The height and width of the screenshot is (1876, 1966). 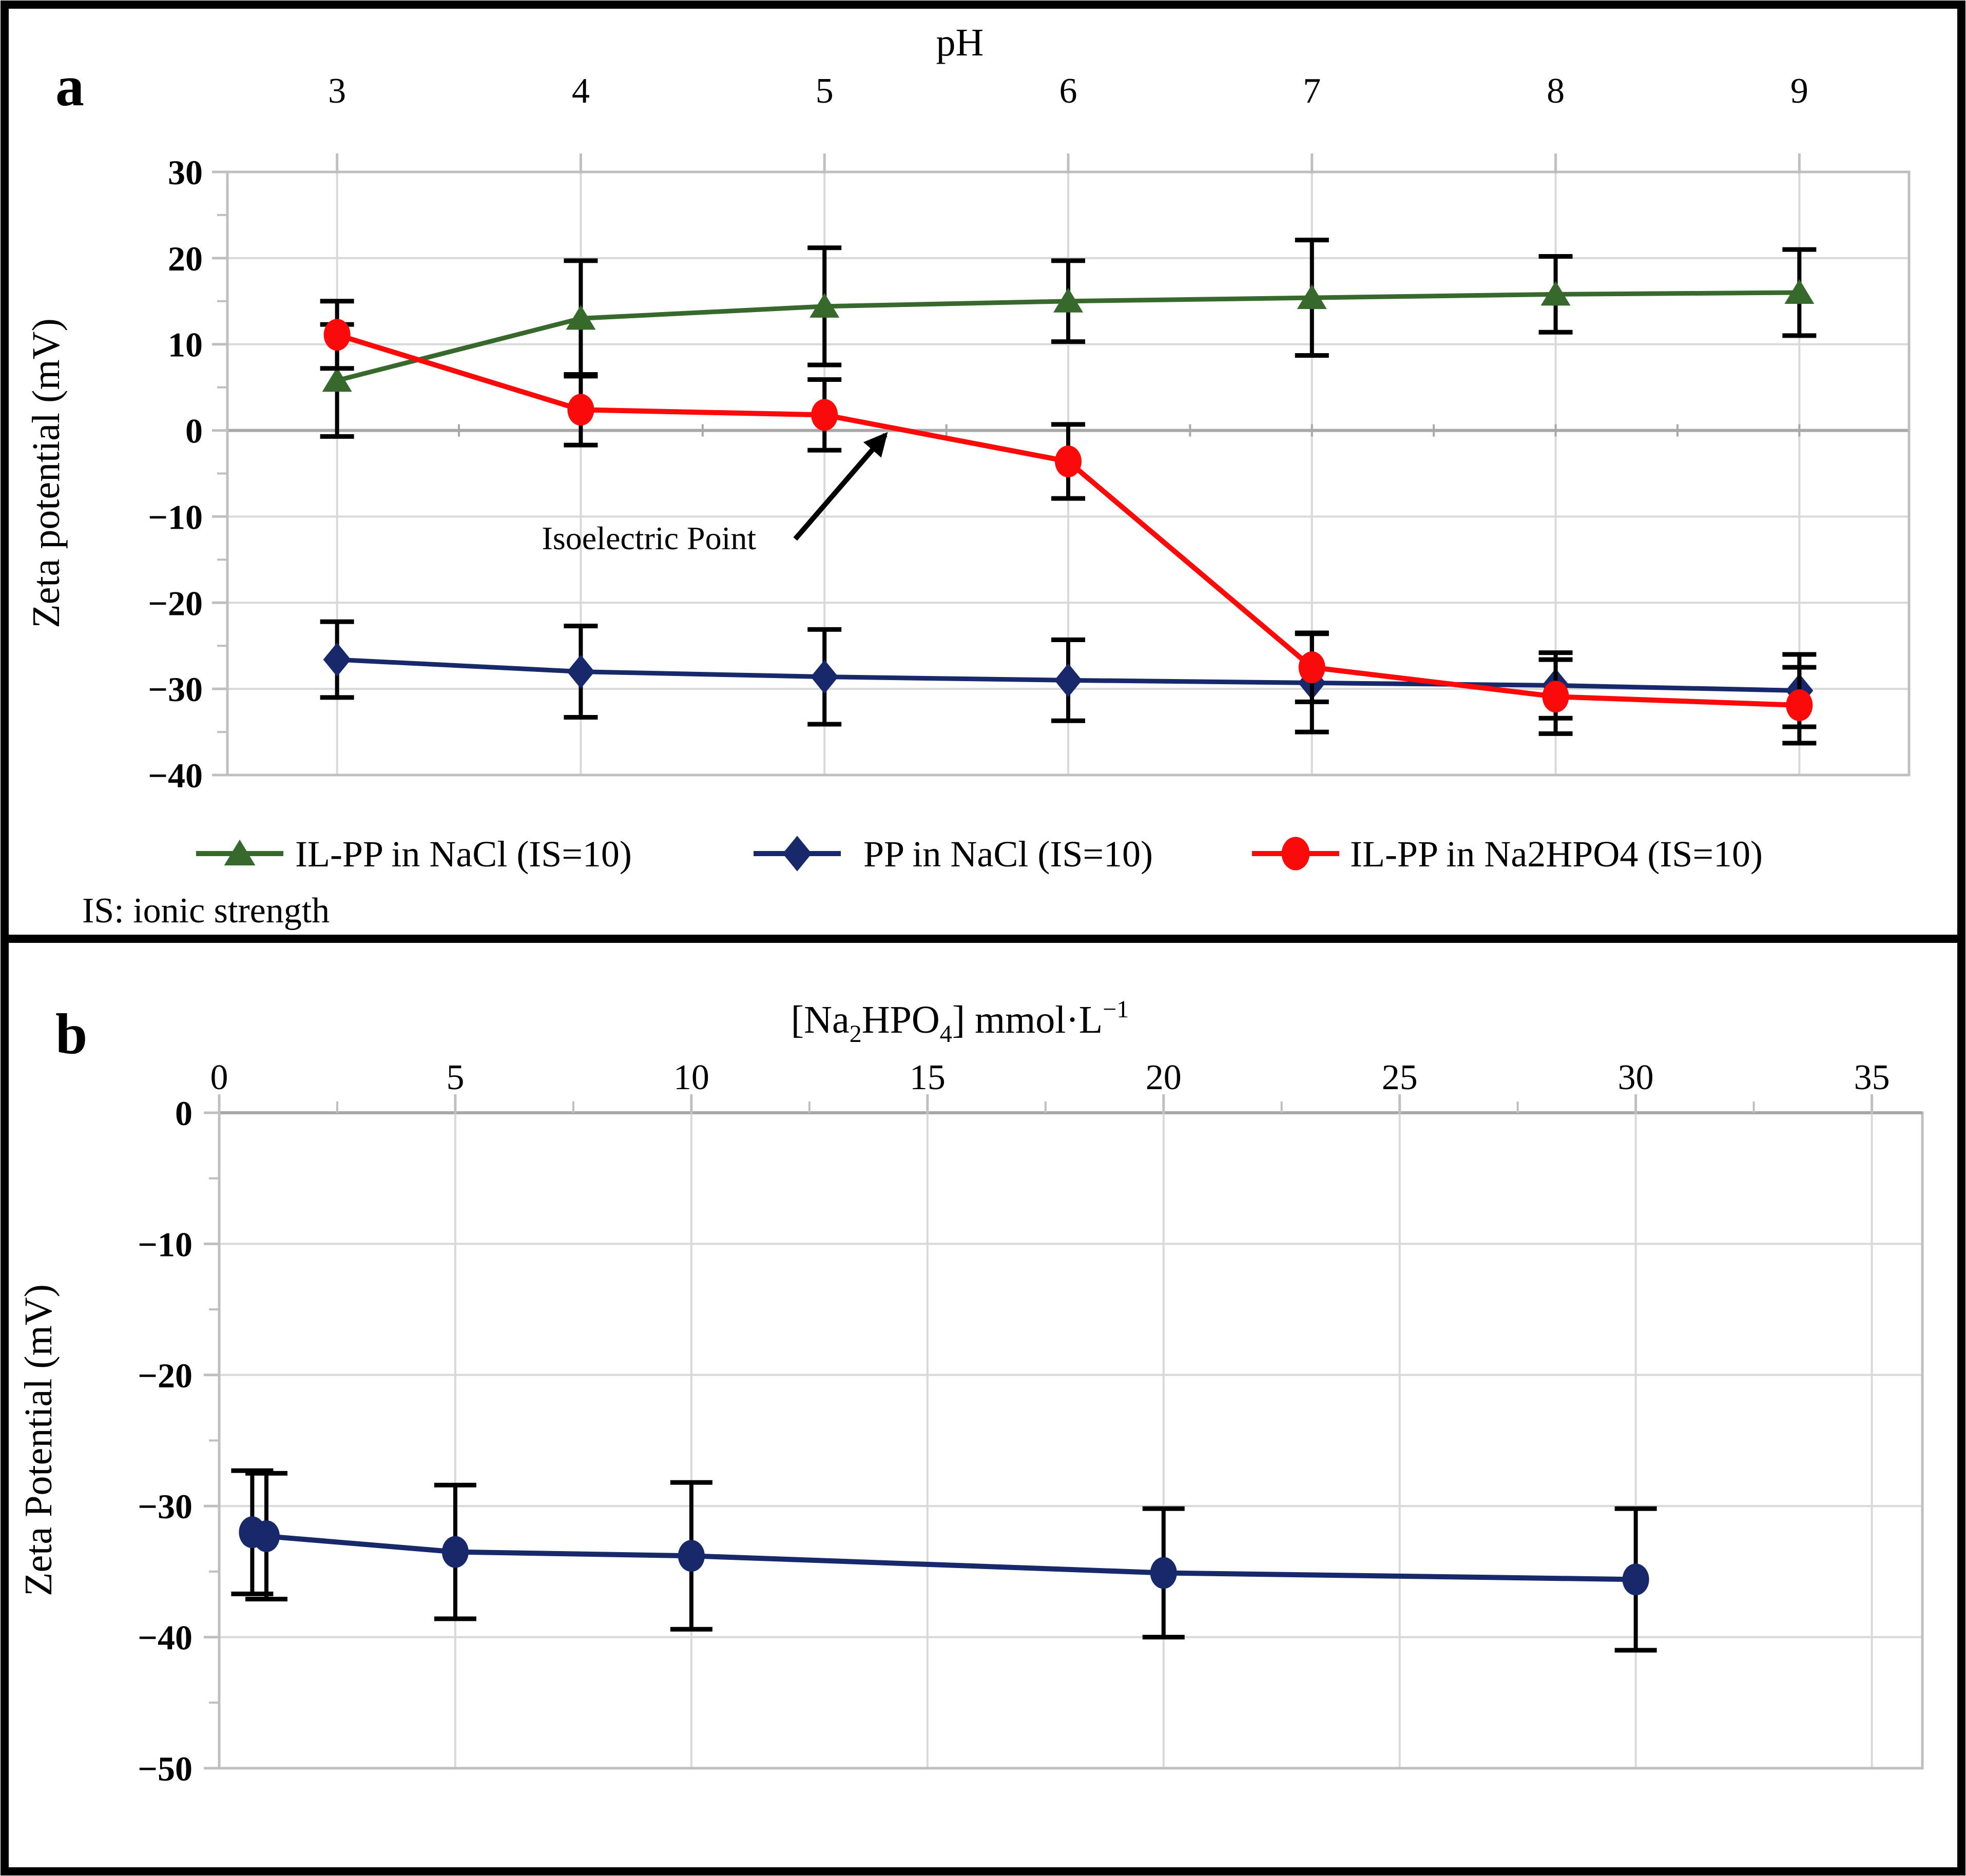 What do you see at coordinates (797, 854) in the screenshot?
I see `legend-diamond-marker` at bounding box center [797, 854].